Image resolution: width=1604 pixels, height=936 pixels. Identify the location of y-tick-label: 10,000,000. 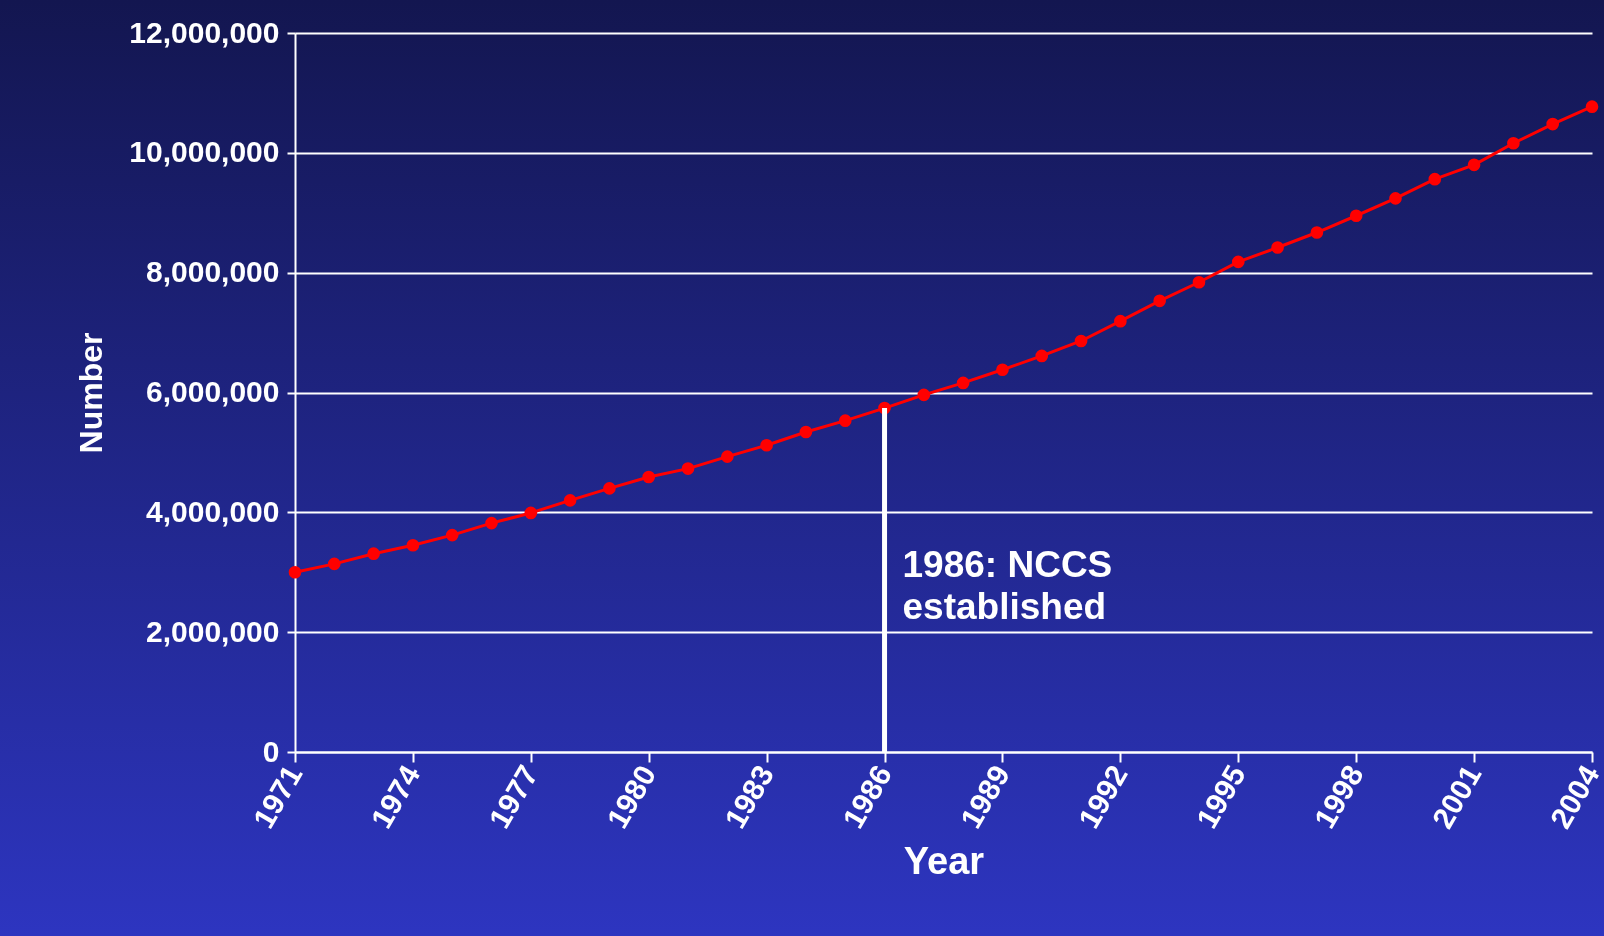
(204, 152).